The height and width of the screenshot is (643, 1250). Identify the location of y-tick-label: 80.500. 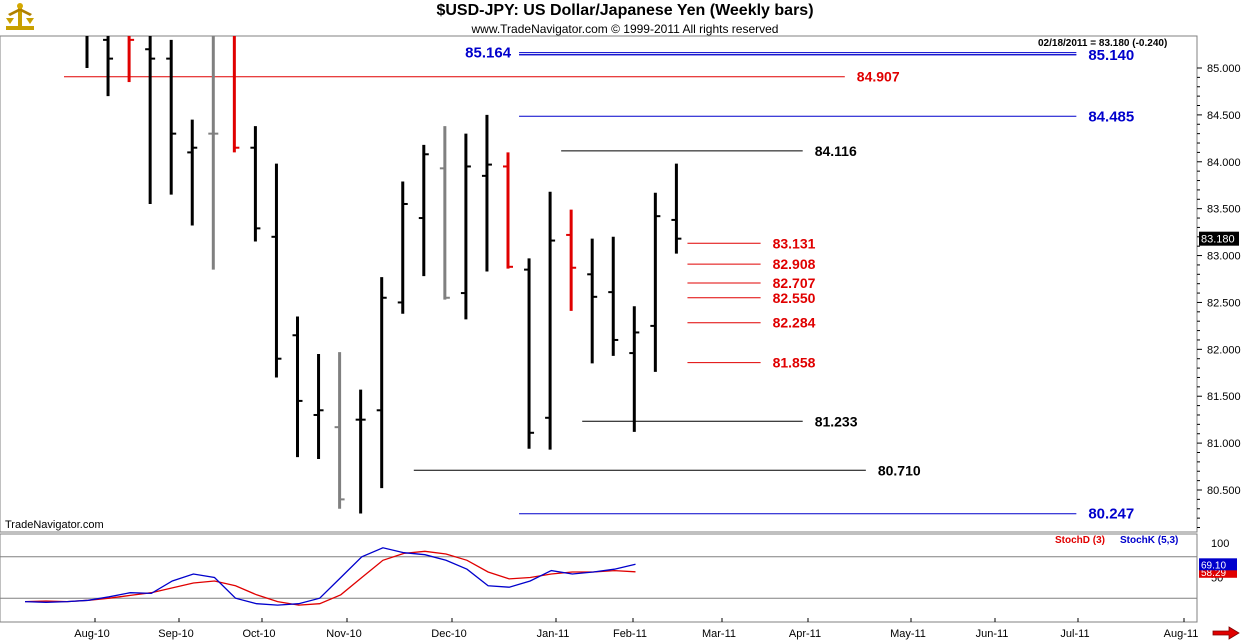
(1224, 491).